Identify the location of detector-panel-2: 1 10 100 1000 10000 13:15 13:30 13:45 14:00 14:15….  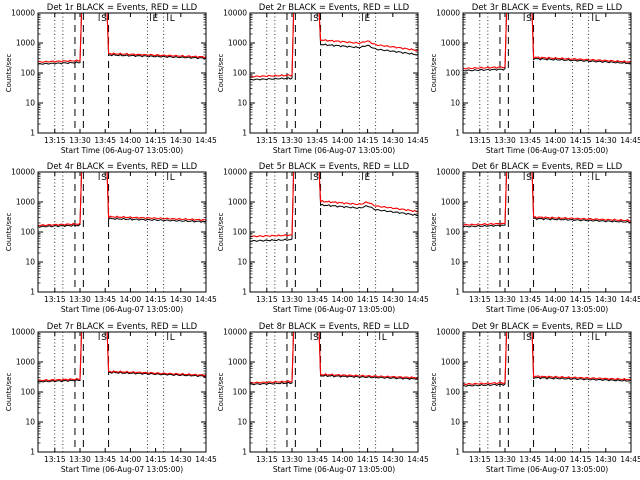
(323, 79).